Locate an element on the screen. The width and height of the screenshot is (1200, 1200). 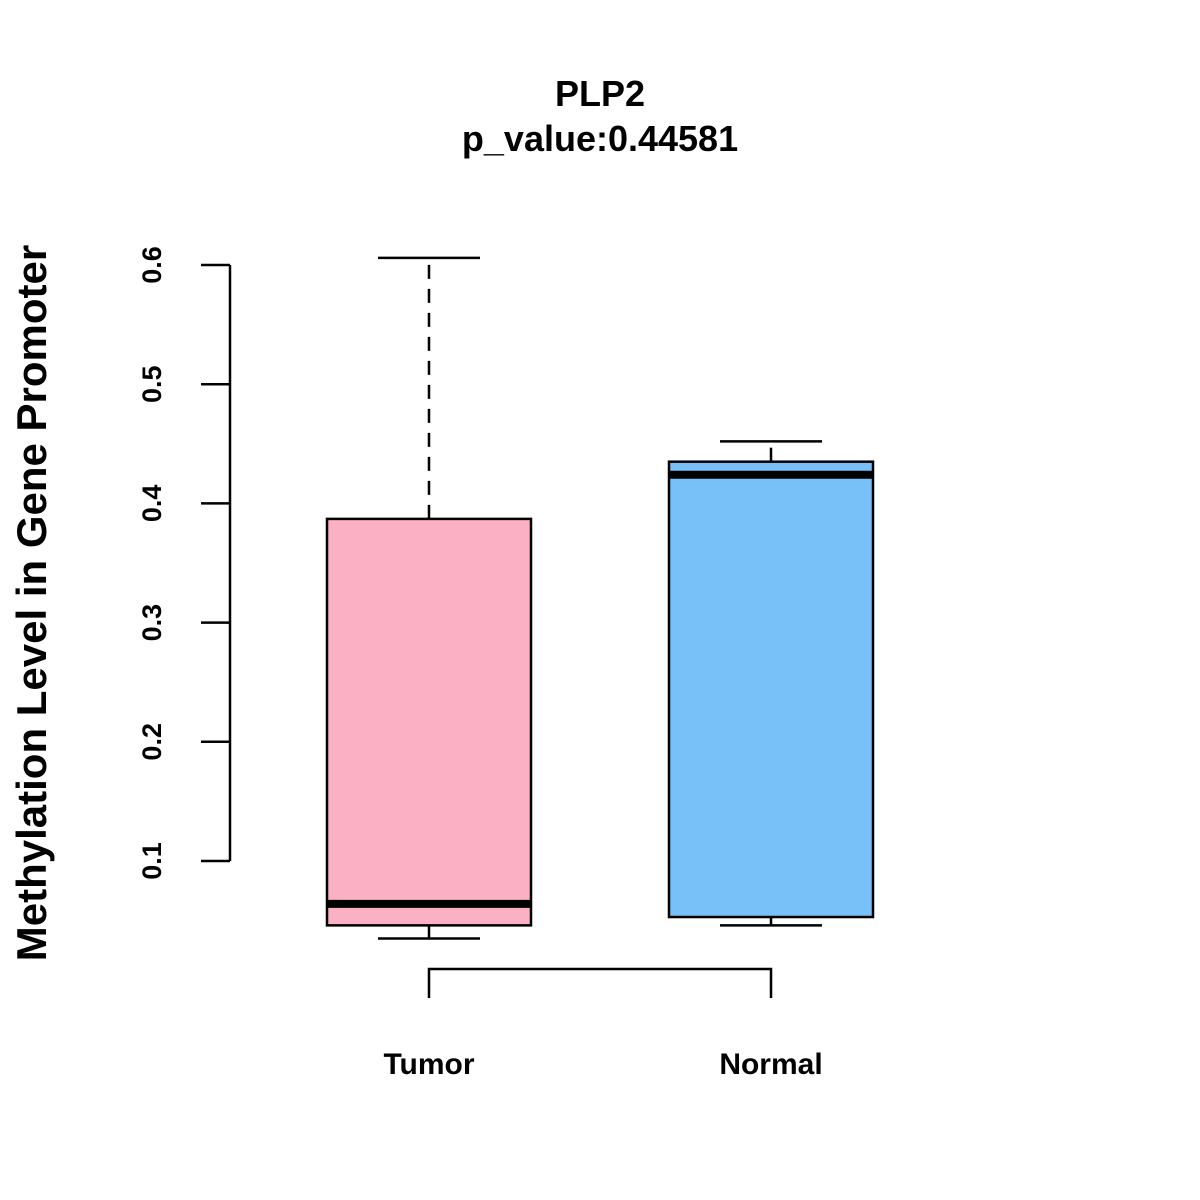
box-normal is located at coordinates (771, 683).